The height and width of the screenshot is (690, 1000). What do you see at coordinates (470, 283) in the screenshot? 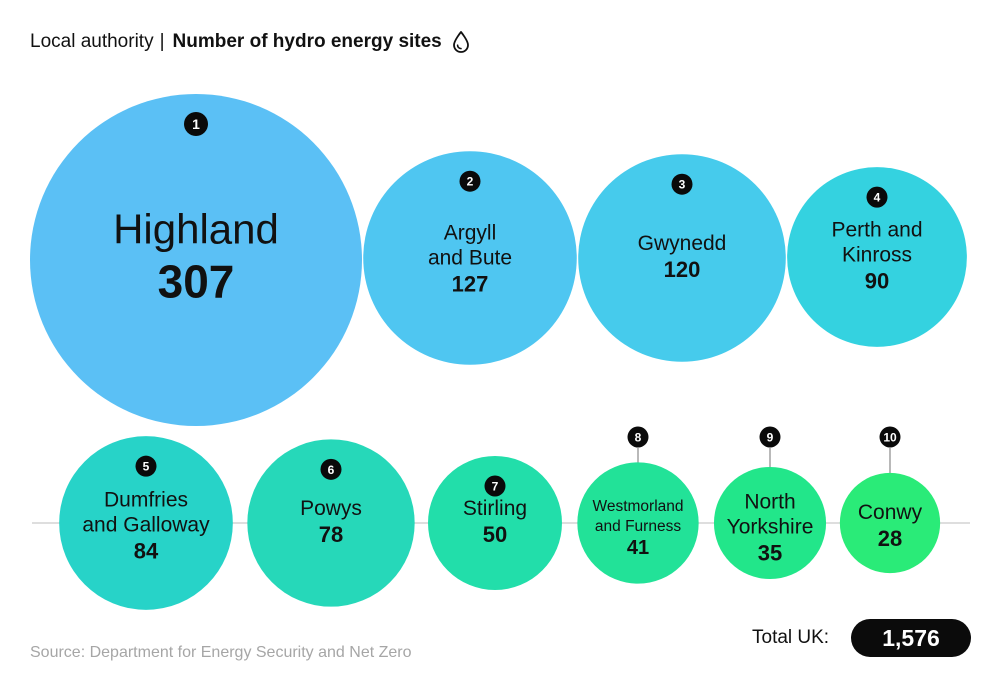
I see `bubble-value: 127` at bounding box center [470, 283].